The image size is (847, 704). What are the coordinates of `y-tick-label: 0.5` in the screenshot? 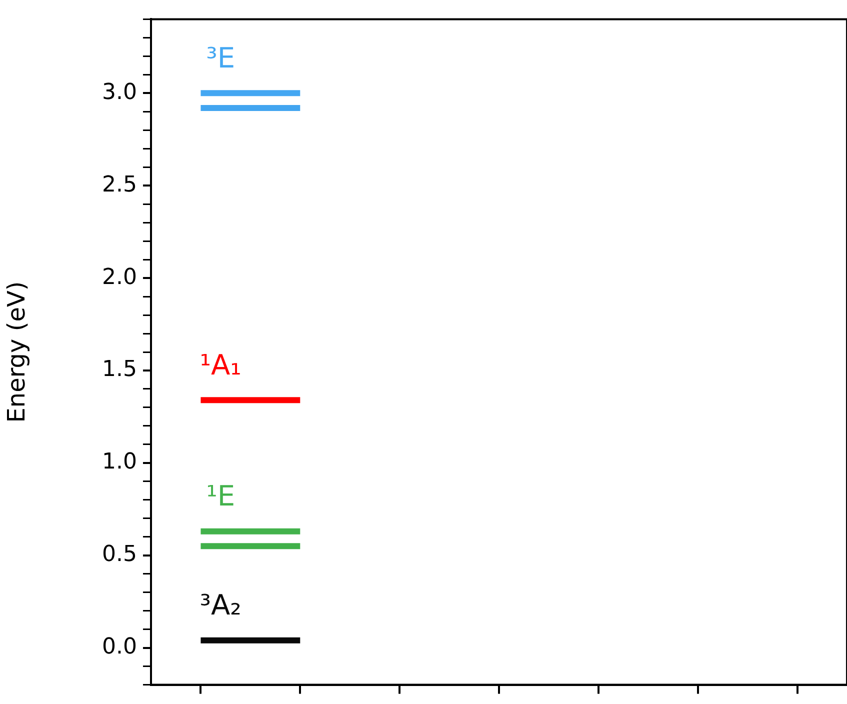 It's located at (119, 555).